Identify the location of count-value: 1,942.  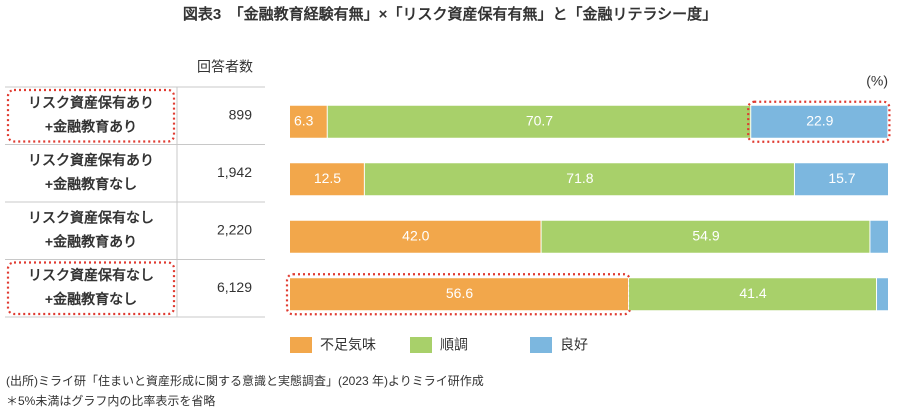
(234, 172).